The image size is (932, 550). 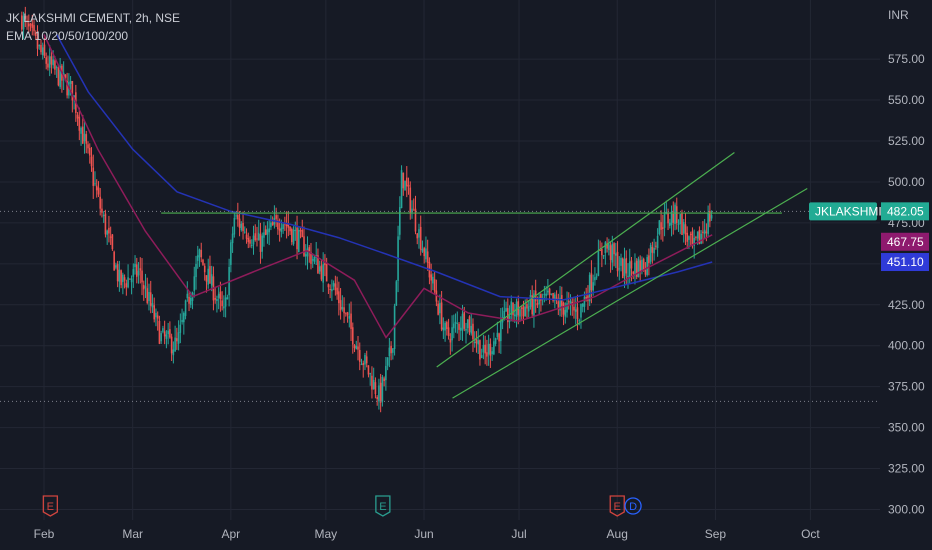 What do you see at coordinates (617, 534) in the screenshot?
I see `month-label: Aug` at bounding box center [617, 534].